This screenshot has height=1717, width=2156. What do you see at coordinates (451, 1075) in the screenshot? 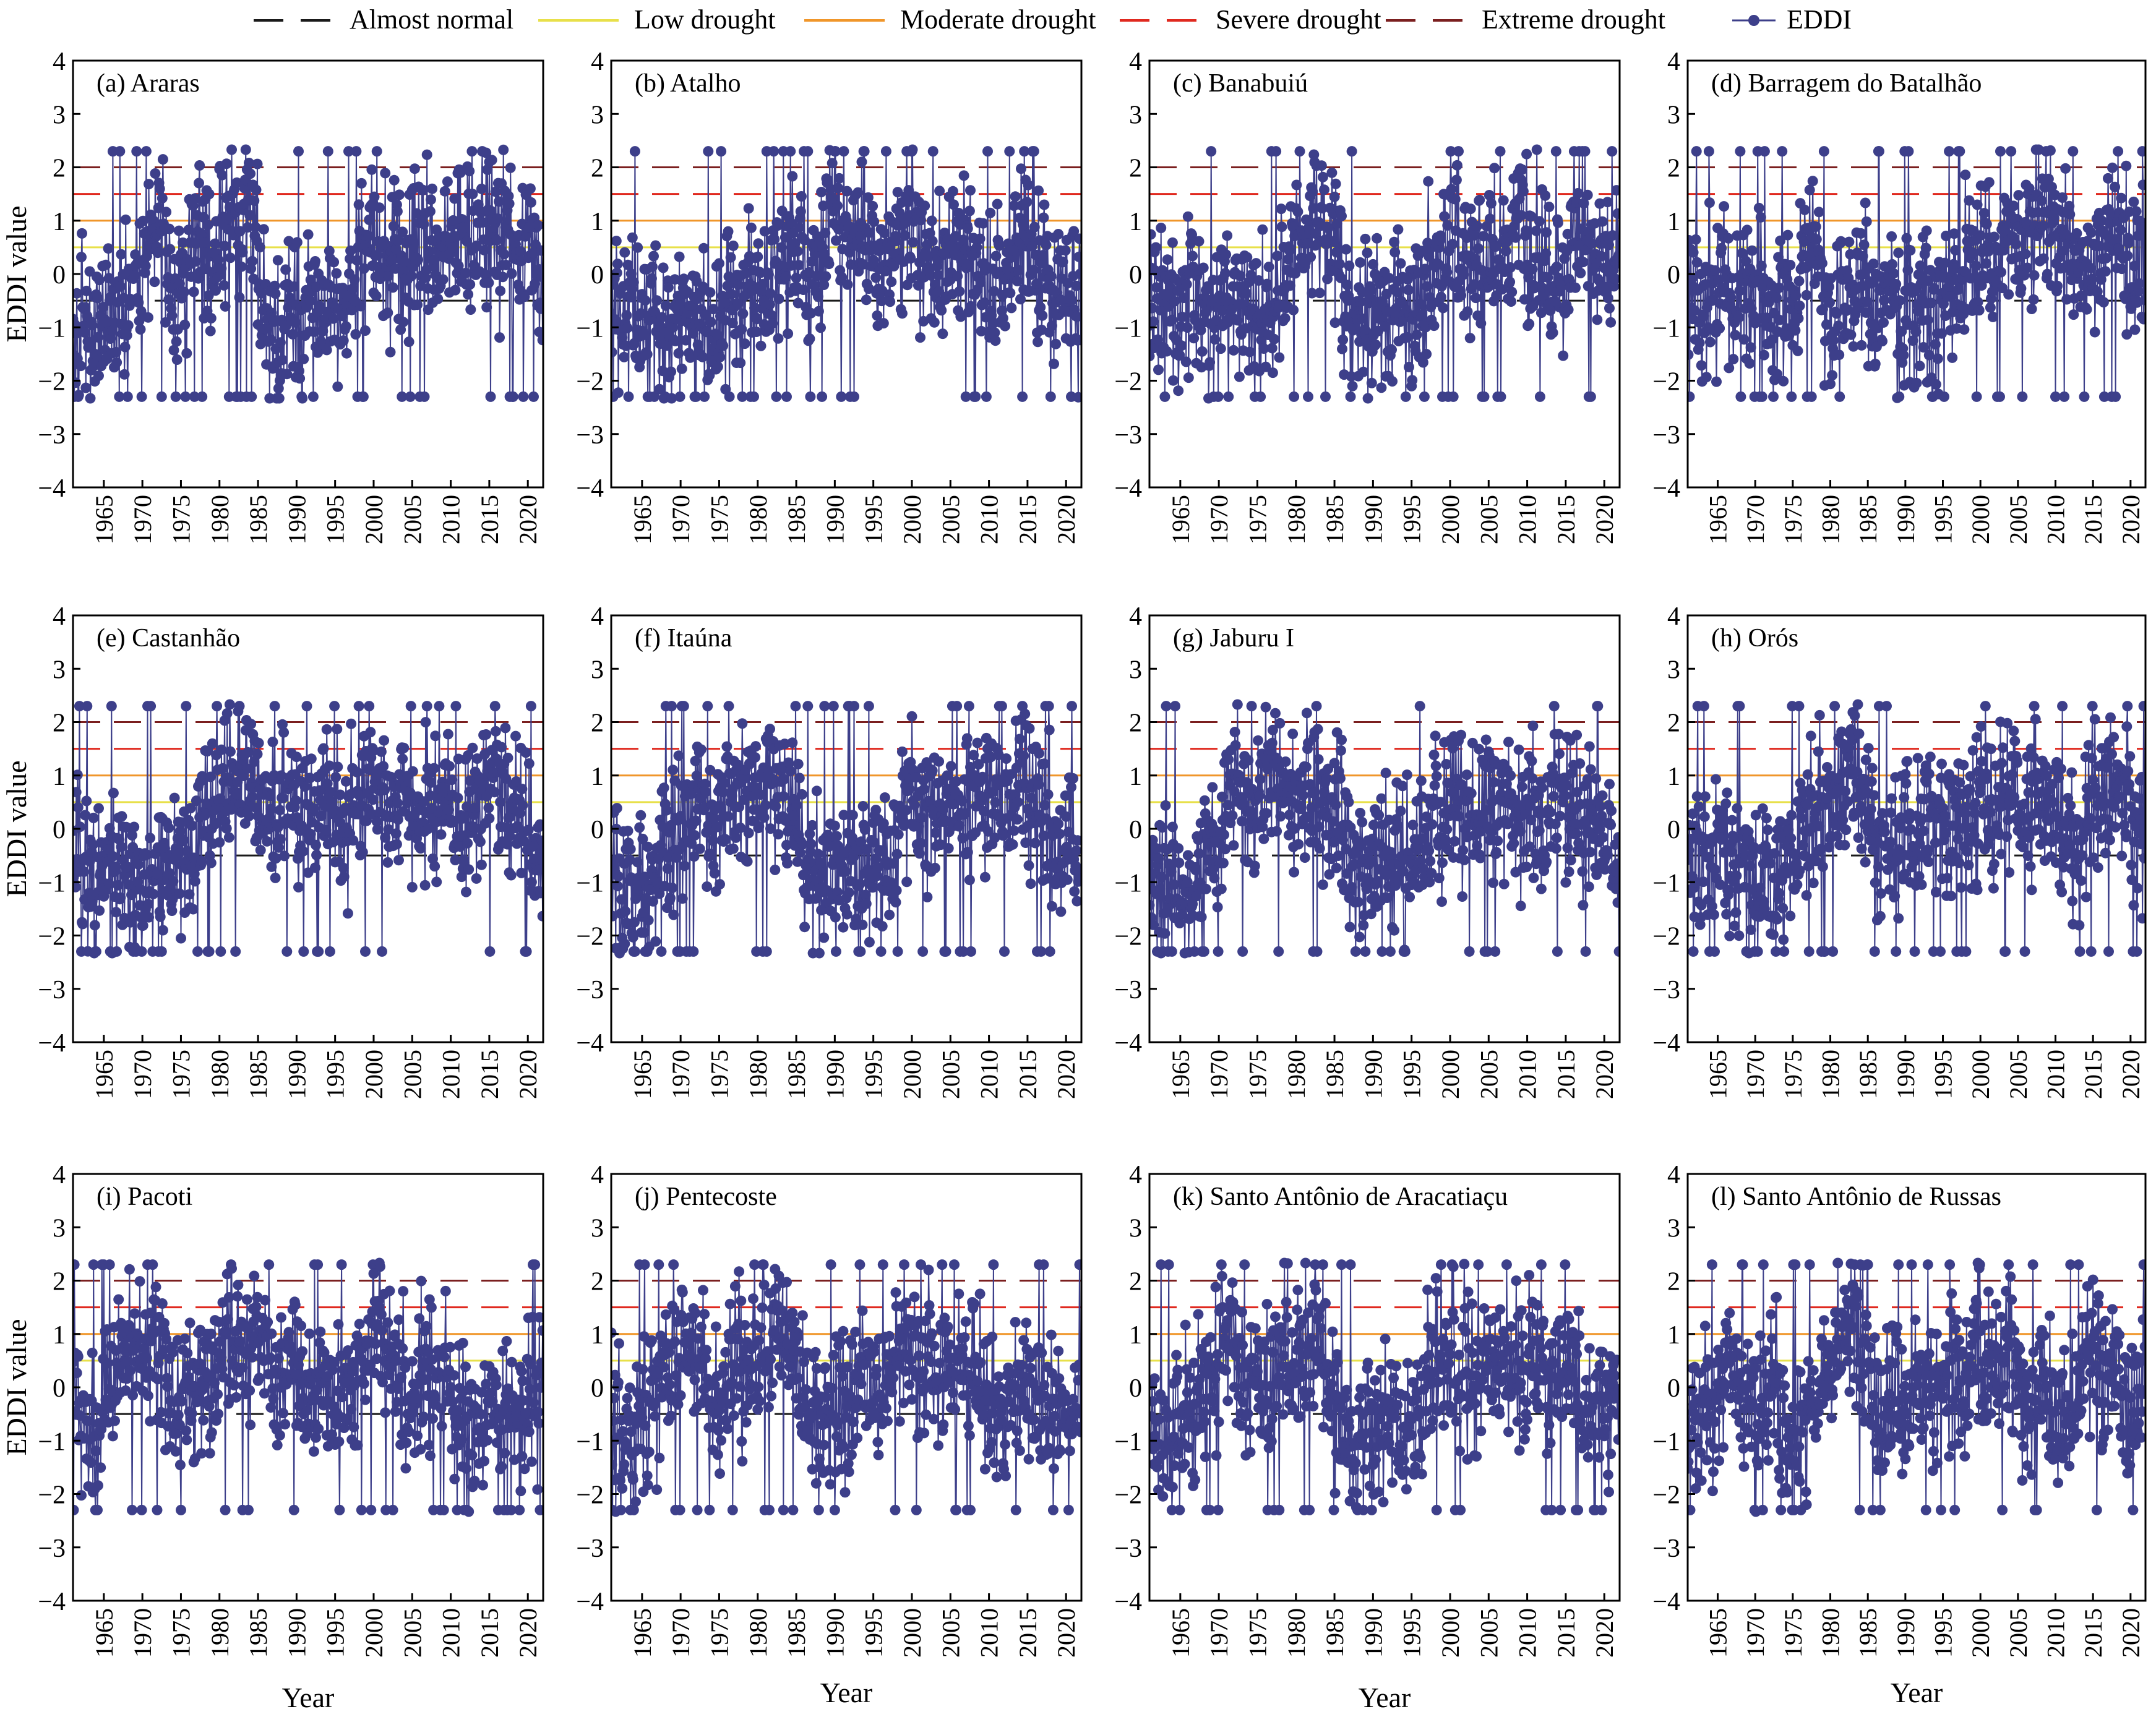
I see `x-tick-label: 2010` at bounding box center [451, 1075].